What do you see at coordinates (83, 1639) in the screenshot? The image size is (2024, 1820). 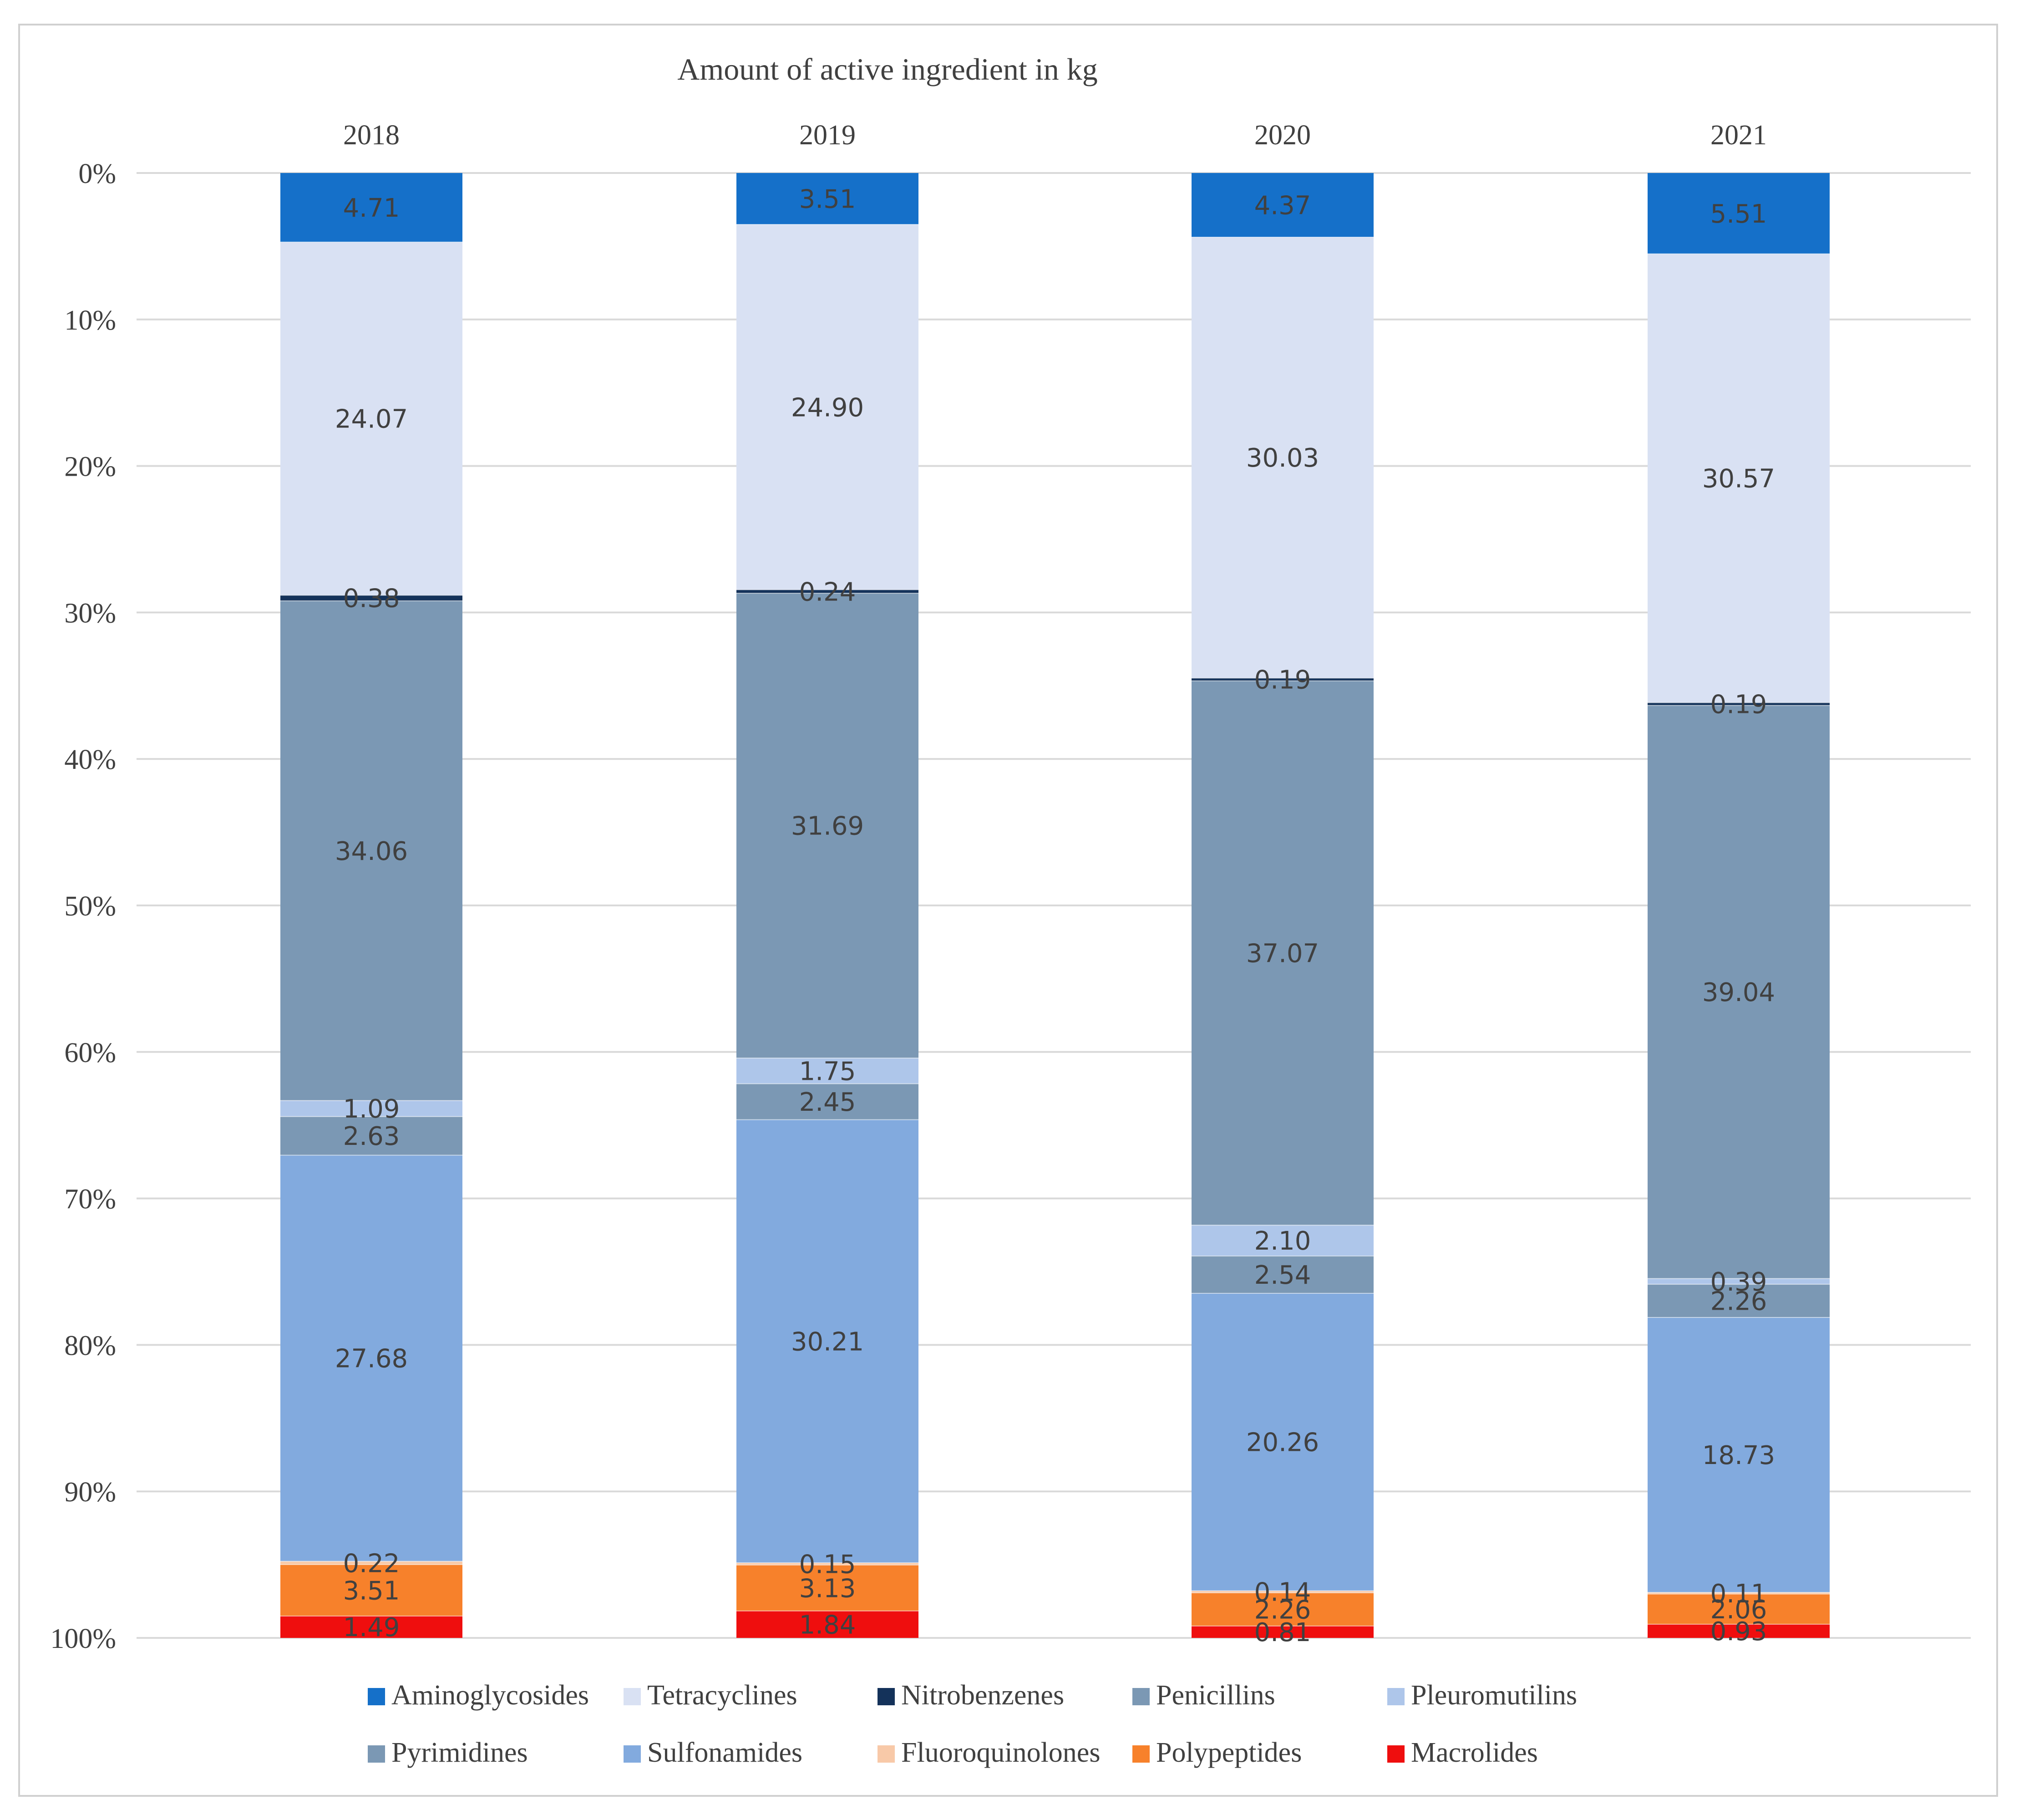 I see `y-tick-label: 100%` at bounding box center [83, 1639].